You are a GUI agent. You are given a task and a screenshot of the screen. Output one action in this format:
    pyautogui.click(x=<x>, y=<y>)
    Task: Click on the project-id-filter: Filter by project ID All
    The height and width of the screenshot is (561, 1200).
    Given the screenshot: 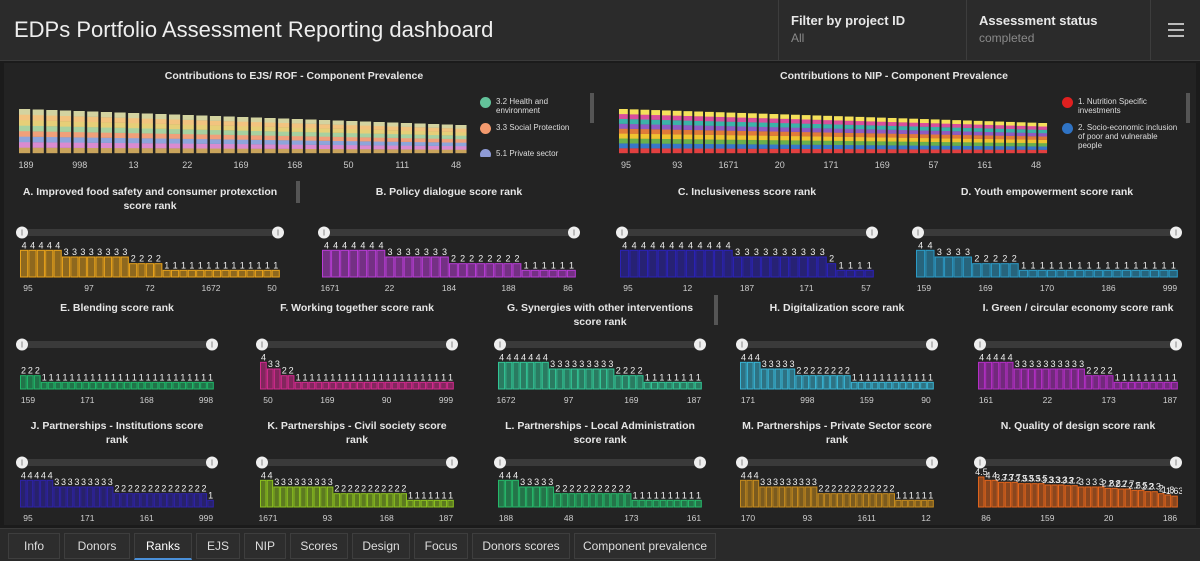 What is the action you would take?
    pyautogui.click(x=871, y=30)
    